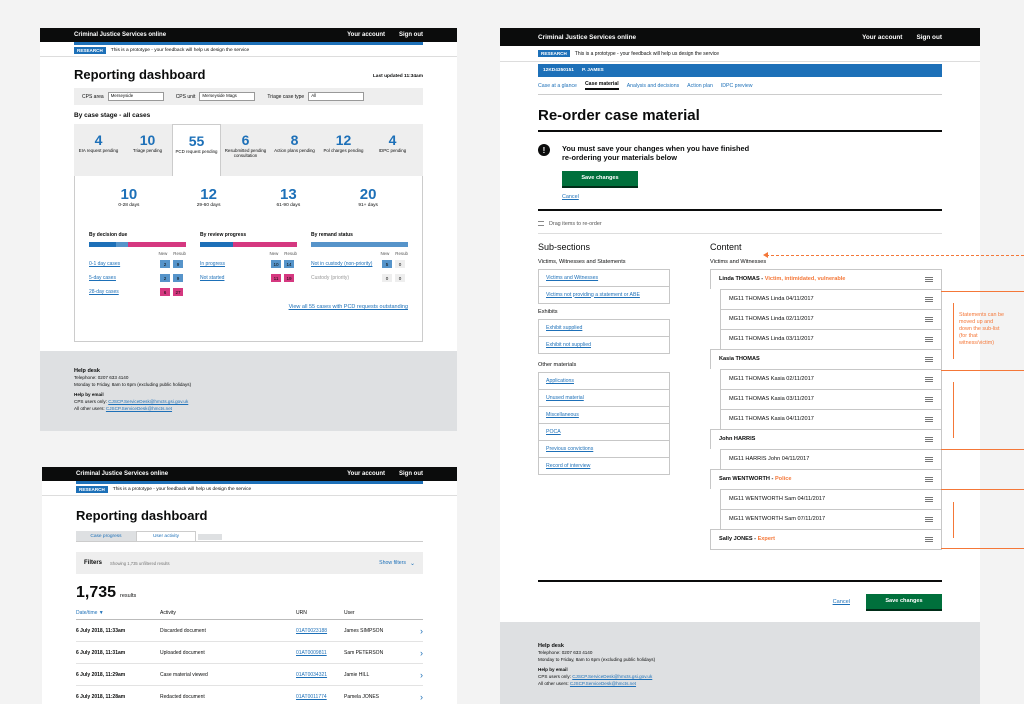 The height and width of the screenshot is (704, 1024). Describe the element at coordinates (166, 536) in the screenshot. I see `tab-user-activity: User activity` at that location.